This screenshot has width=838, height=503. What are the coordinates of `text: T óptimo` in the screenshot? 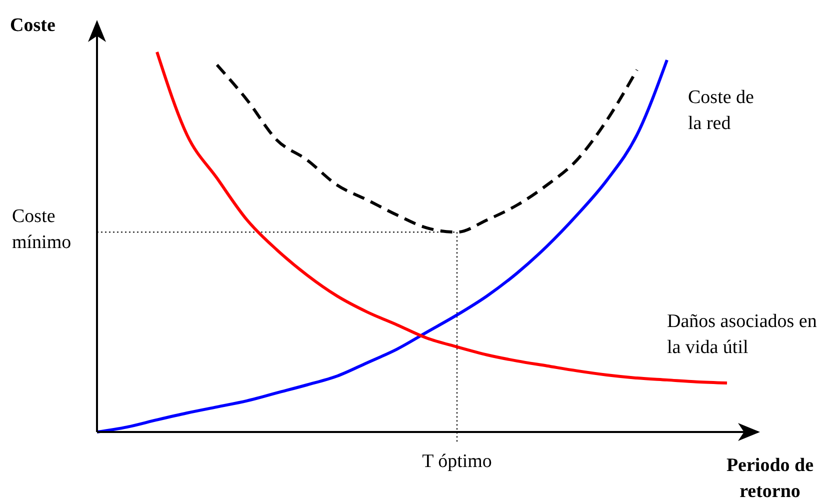 It's located at (457, 461).